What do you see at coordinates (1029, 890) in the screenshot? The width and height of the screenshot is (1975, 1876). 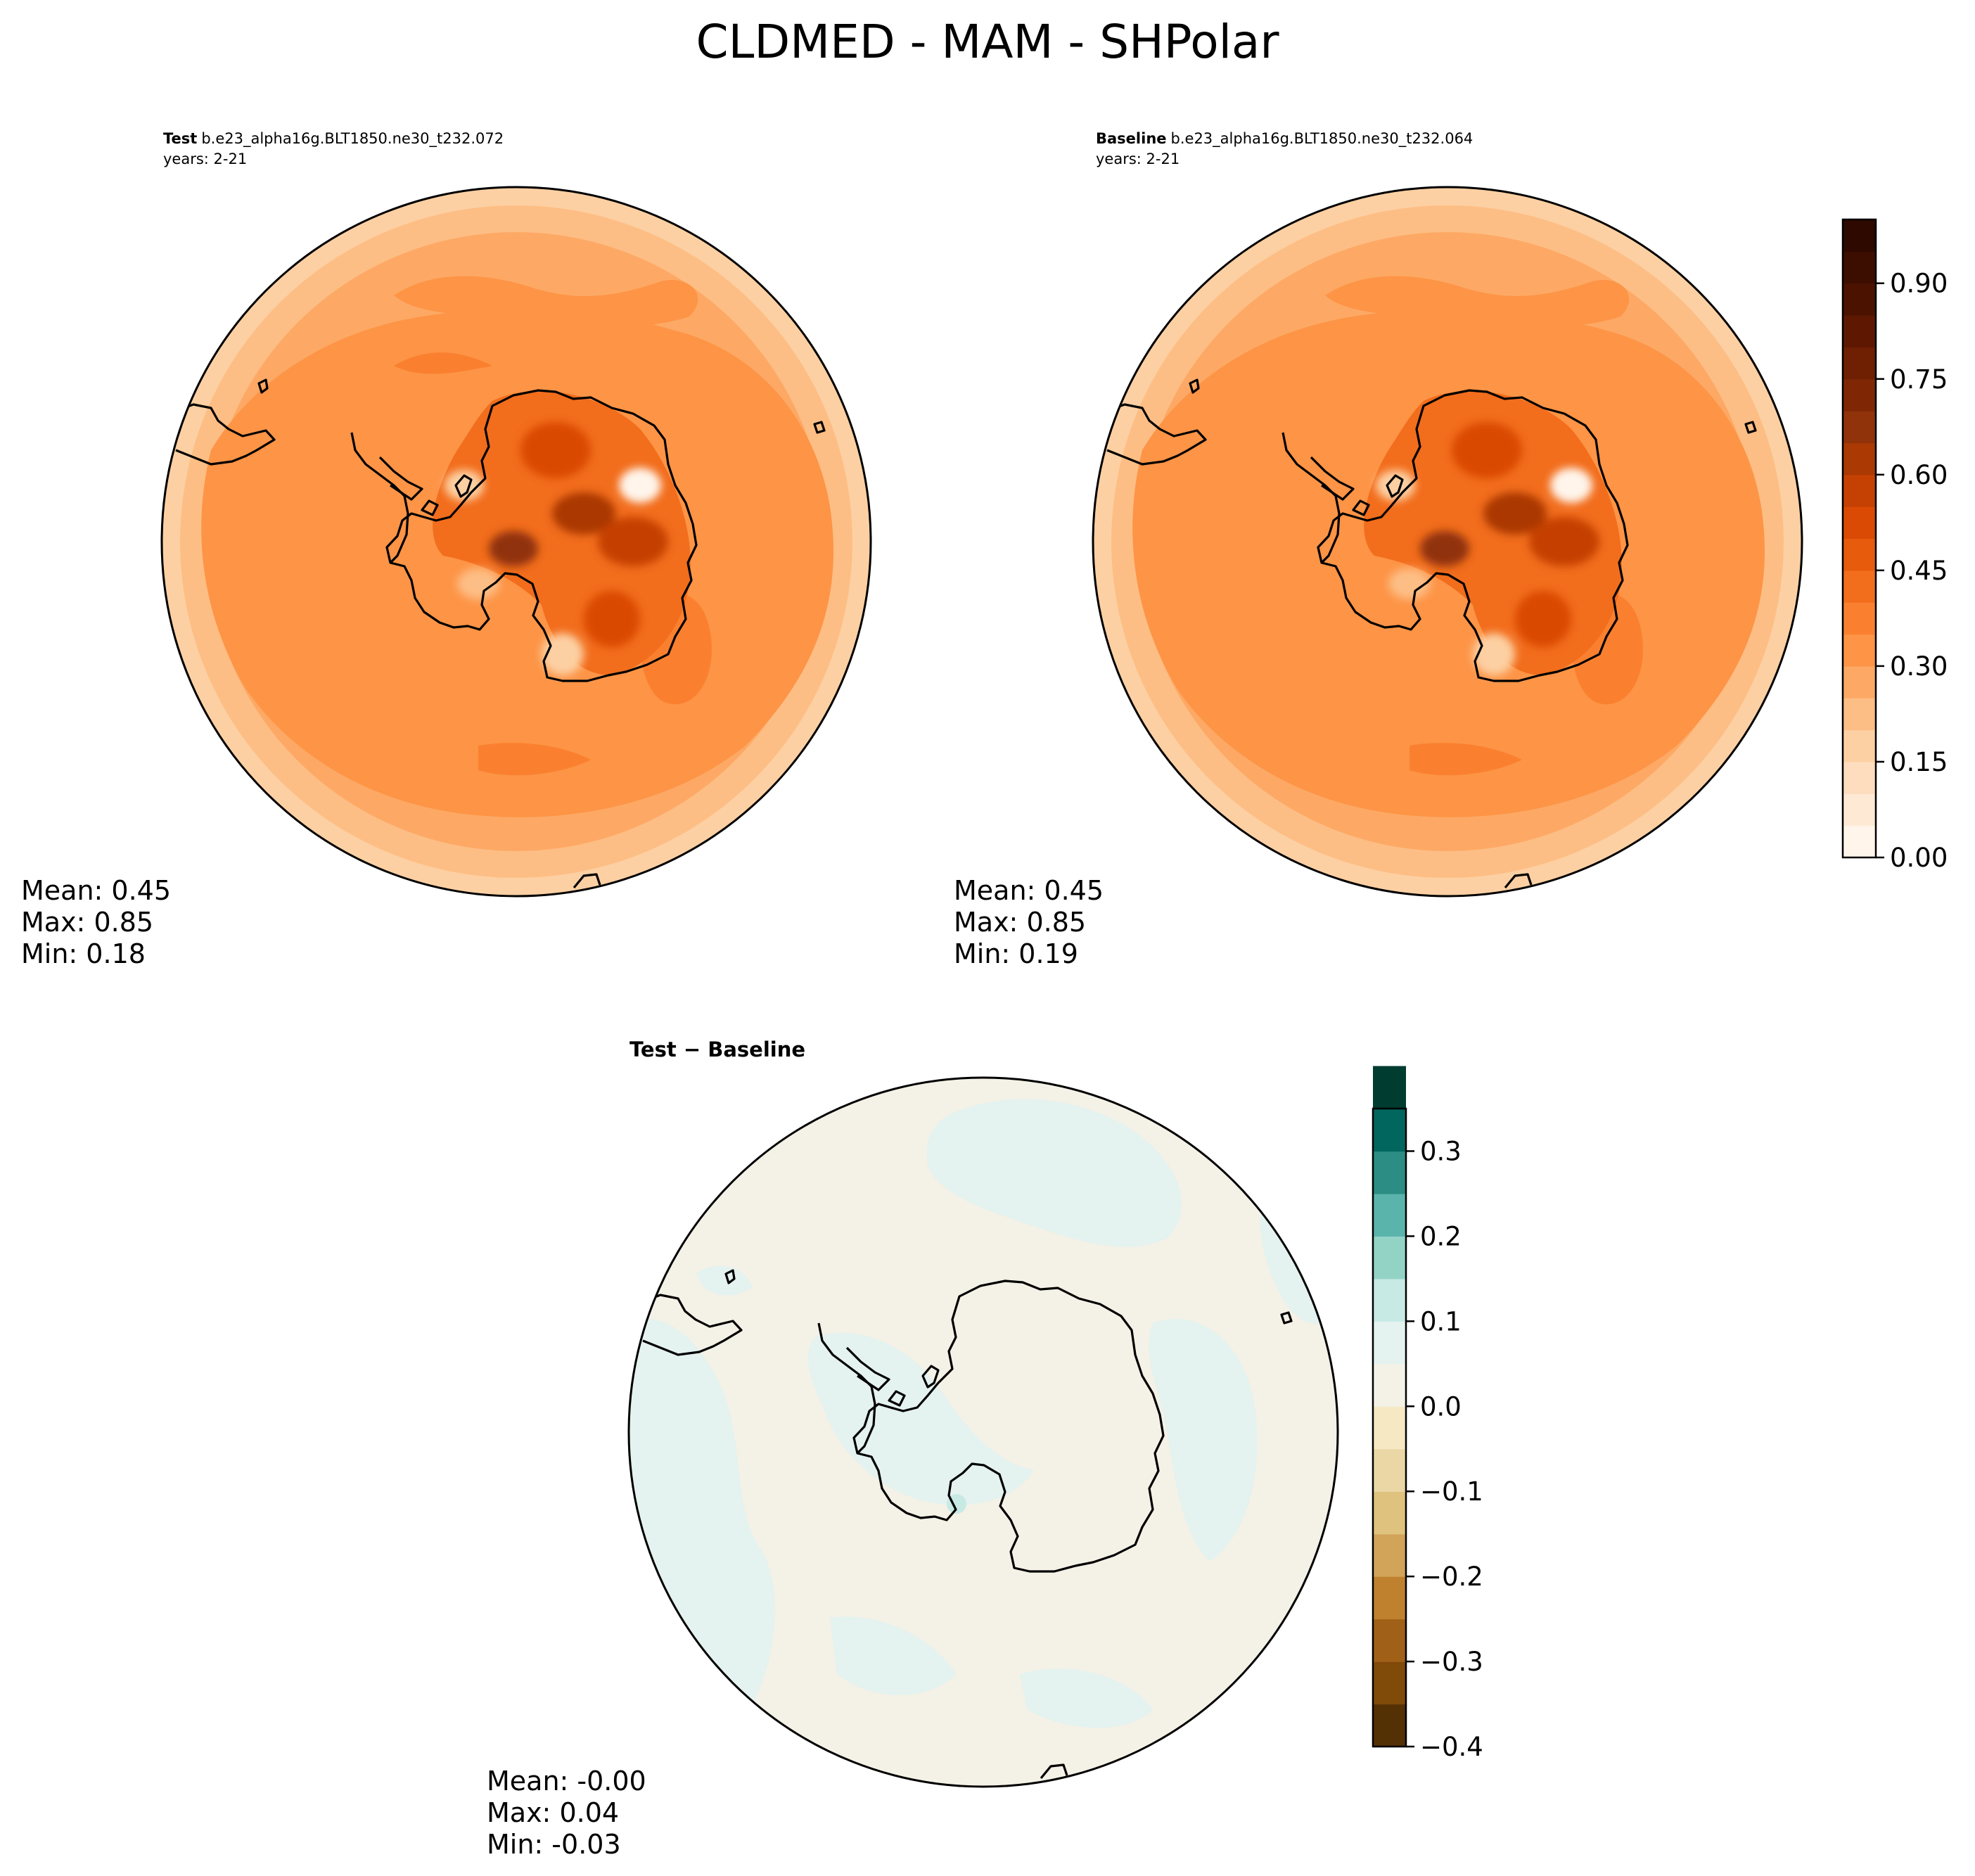 I see `baseline-mean: Mean: 0.45` at bounding box center [1029, 890].